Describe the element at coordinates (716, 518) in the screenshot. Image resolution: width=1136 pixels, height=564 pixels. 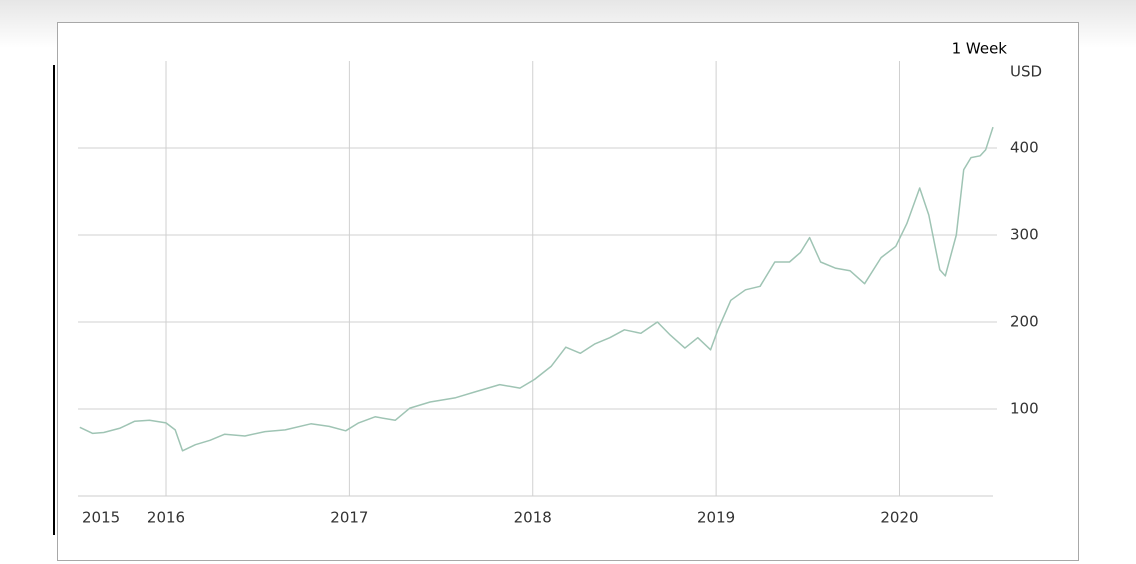
I see `x-tick-label: 2019` at that location.